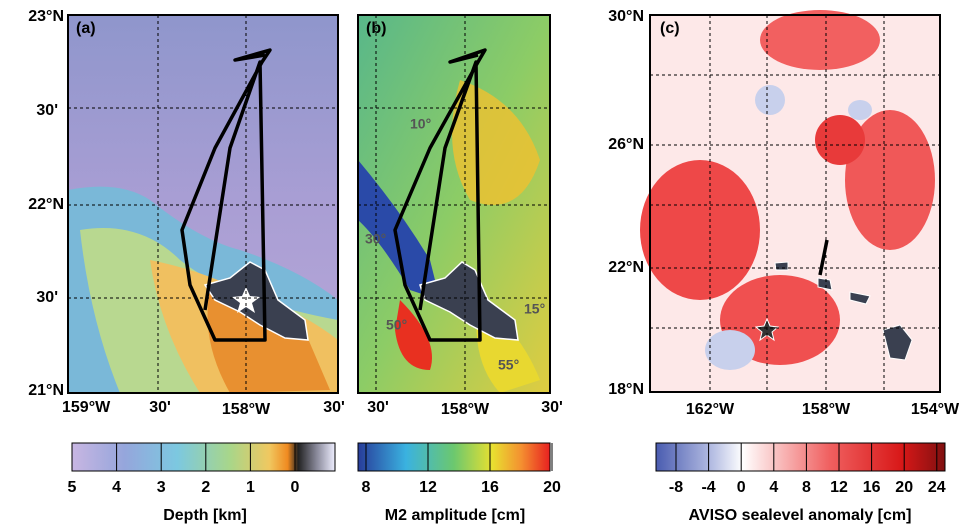 Image resolution: width=972 pixels, height=529 pixels. Describe the element at coordinates (46, 390) in the screenshot. I see `lat-label: 21°N` at that location.